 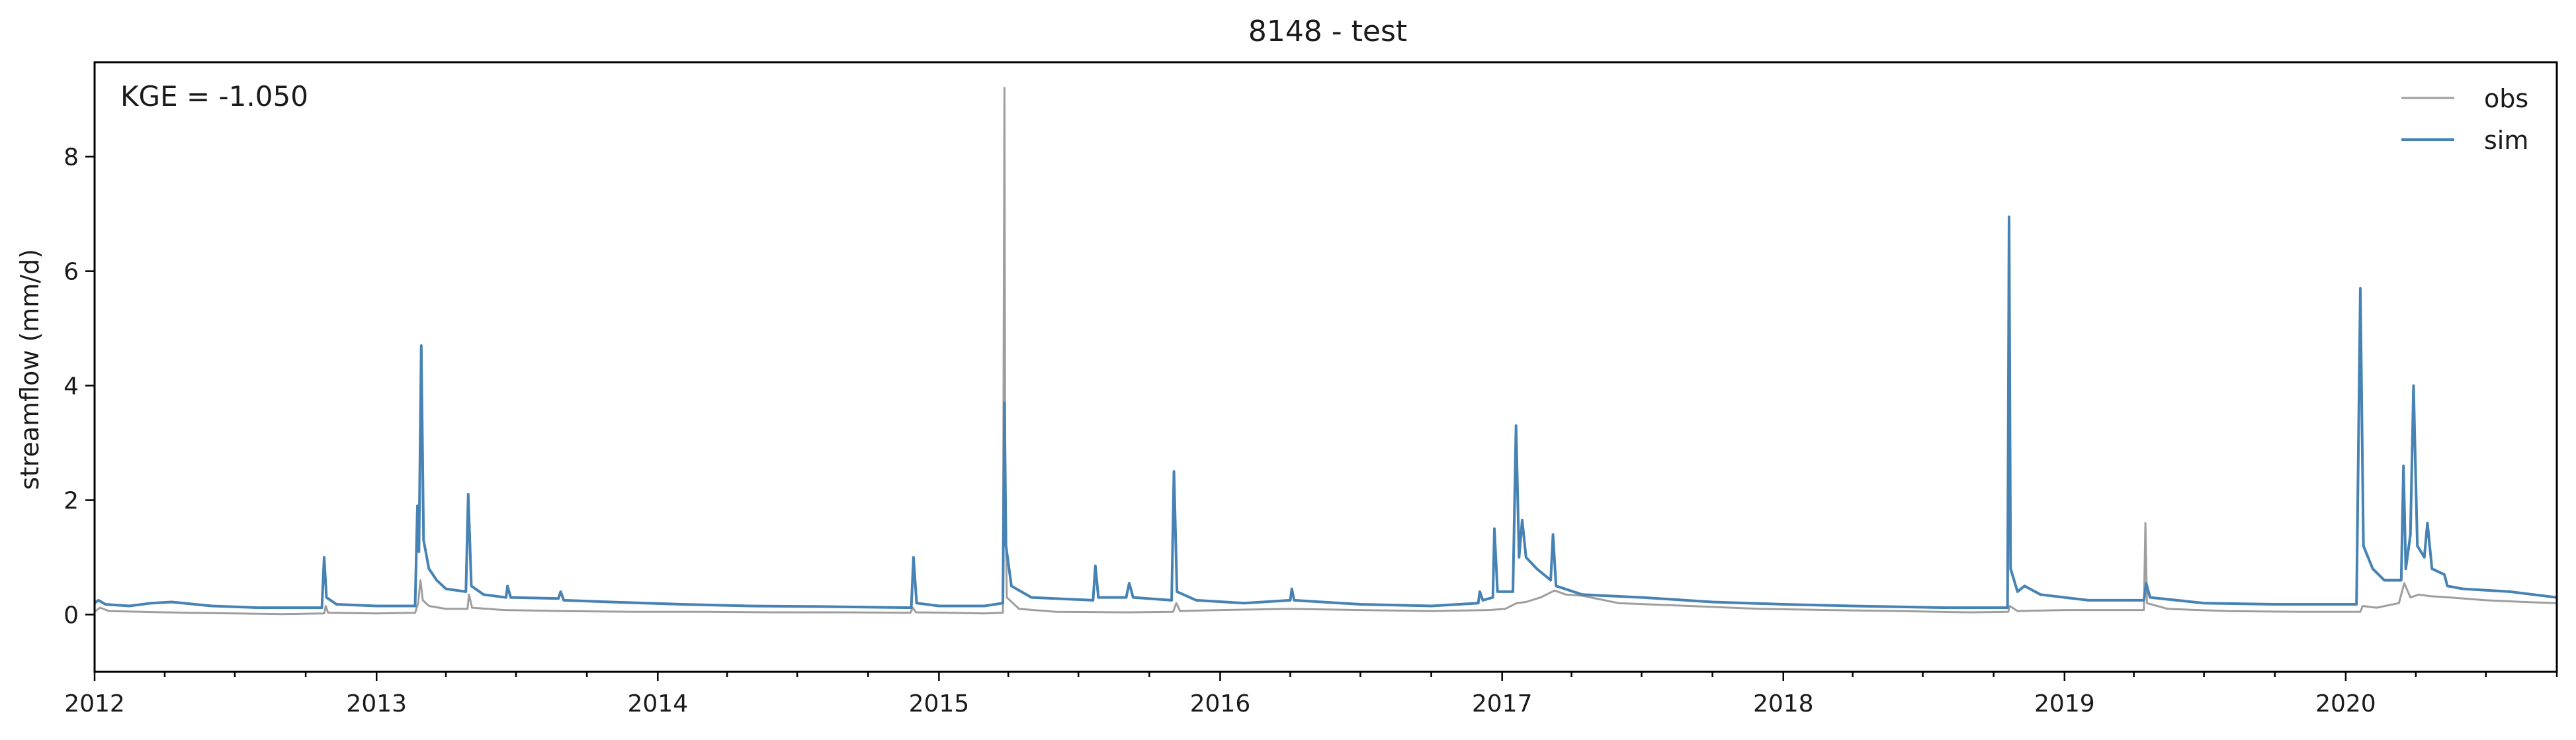 I want to click on chart-title: 8148 - test, so click(x=1327, y=31).